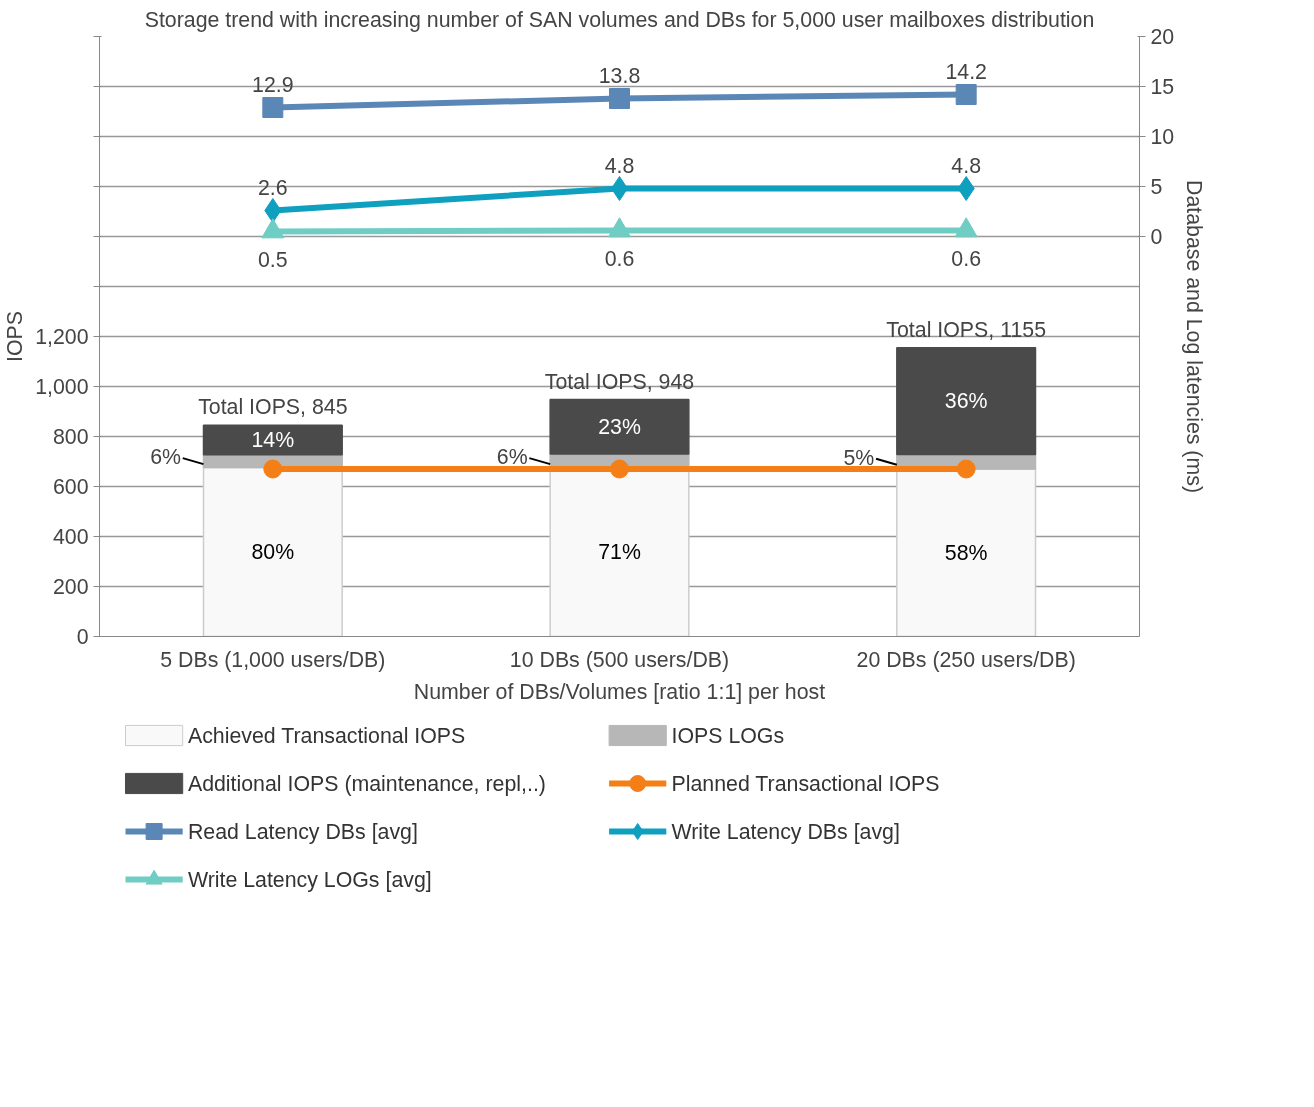  I want to click on x-axis-title: Number of DBs/Volumes [ratio 1:1] per host, so click(619, 691).